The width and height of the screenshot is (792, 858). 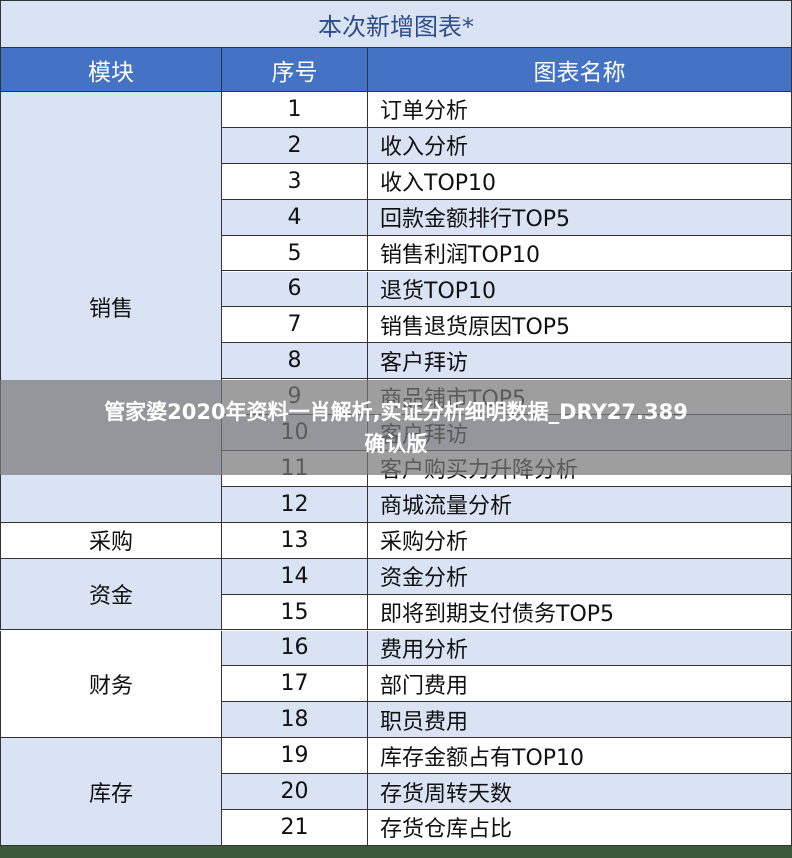 What do you see at coordinates (295, 504) in the screenshot?
I see `row-number: 12` at bounding box center [295, 504].